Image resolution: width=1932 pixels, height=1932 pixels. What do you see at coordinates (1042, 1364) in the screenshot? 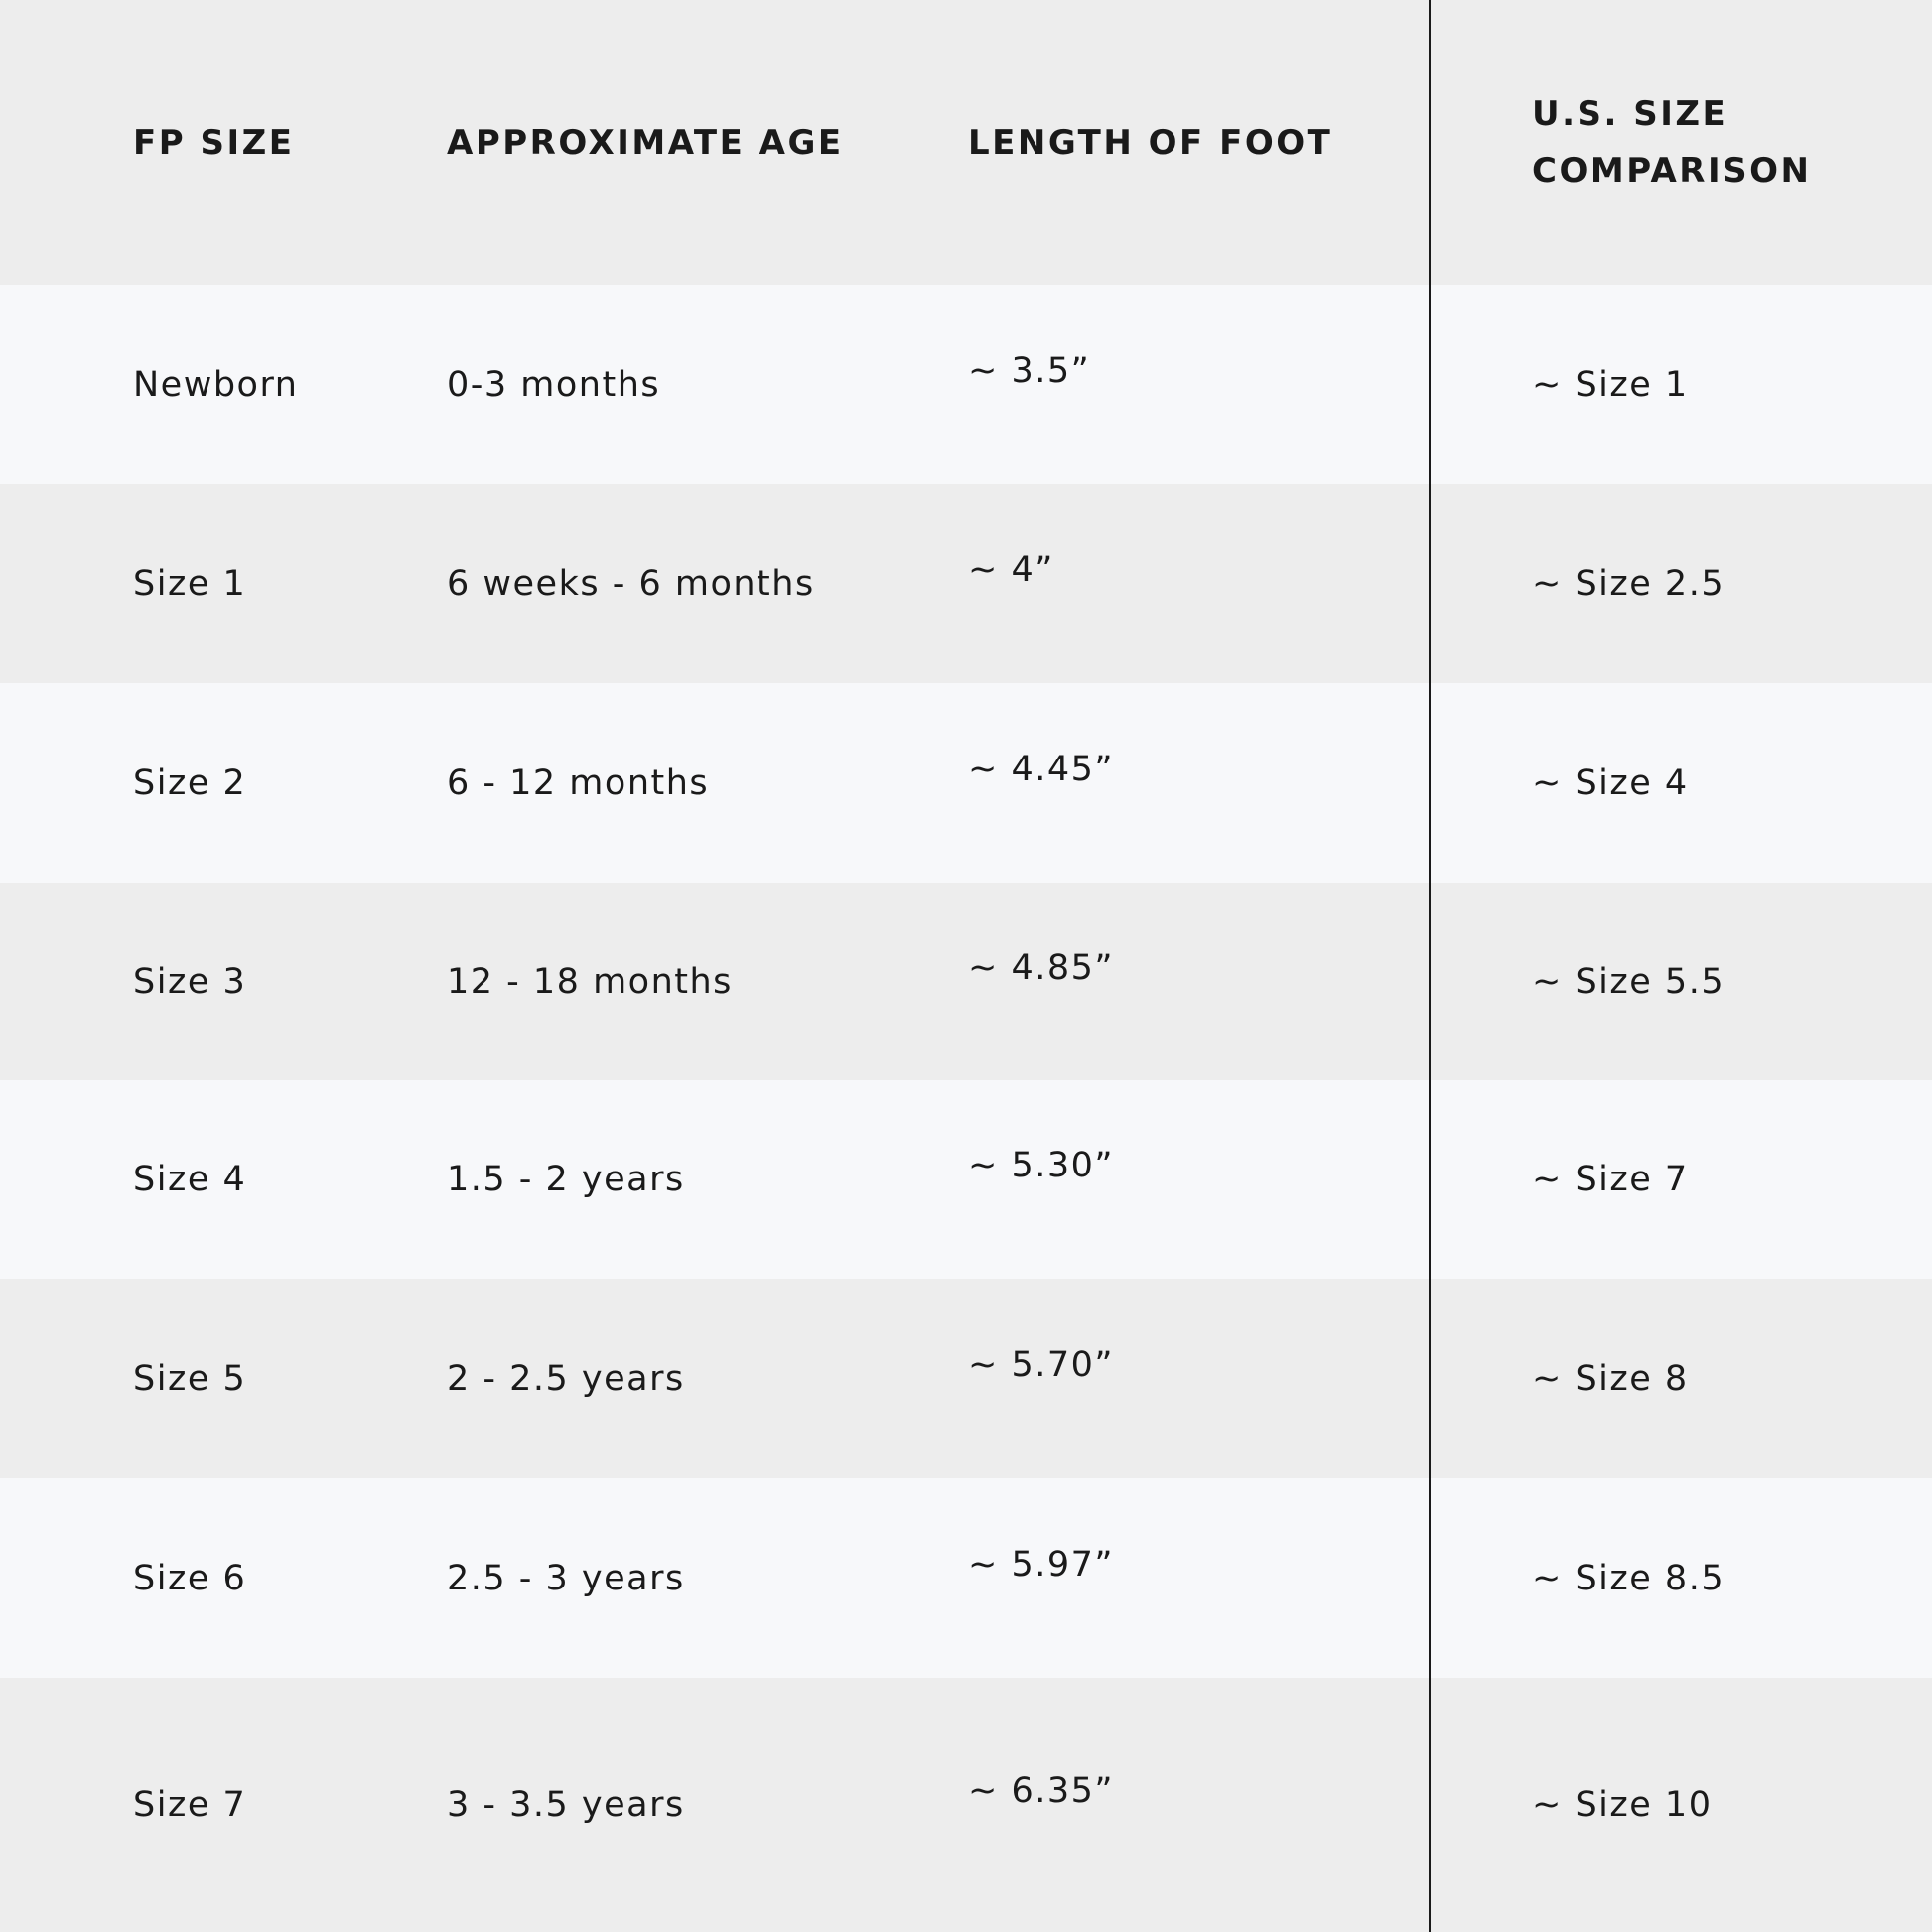
I see `cell-length-of-foot: ~ 5.70”` at bounding box center [1042, 1364].